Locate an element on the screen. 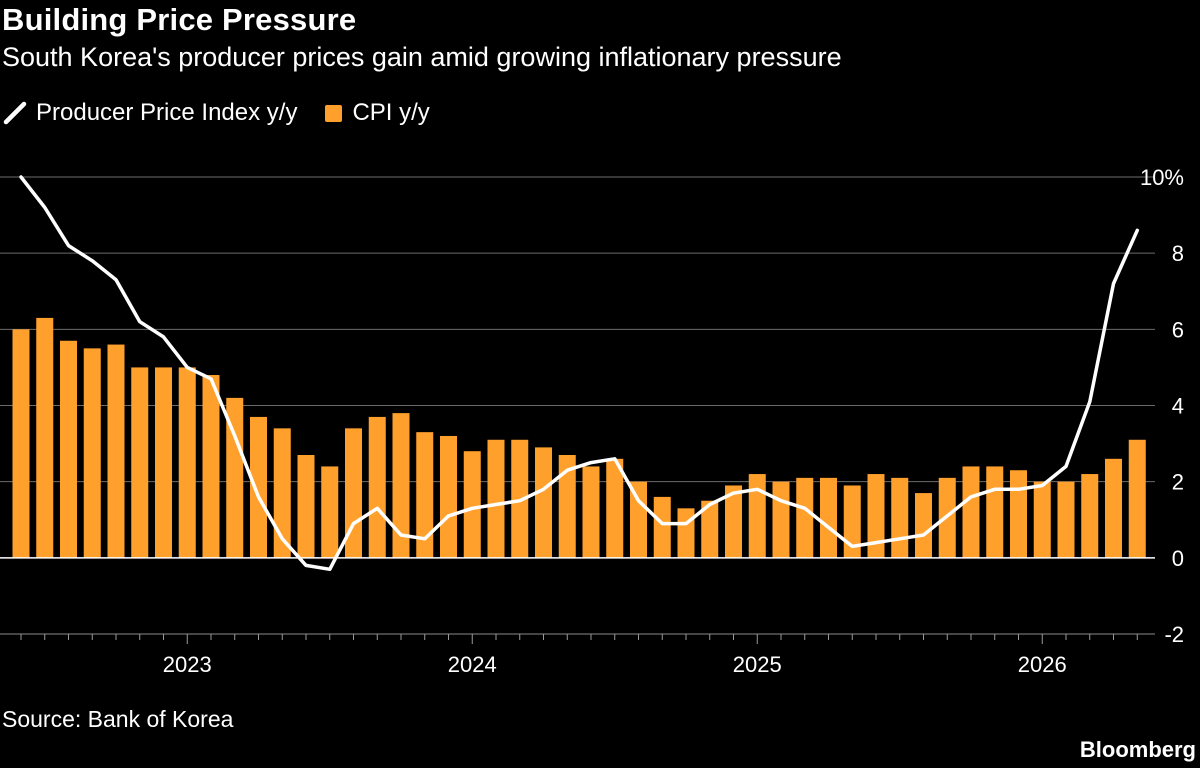  legend-item-ppi: Producer Price Index y/y is located at coordinates (149, 113).